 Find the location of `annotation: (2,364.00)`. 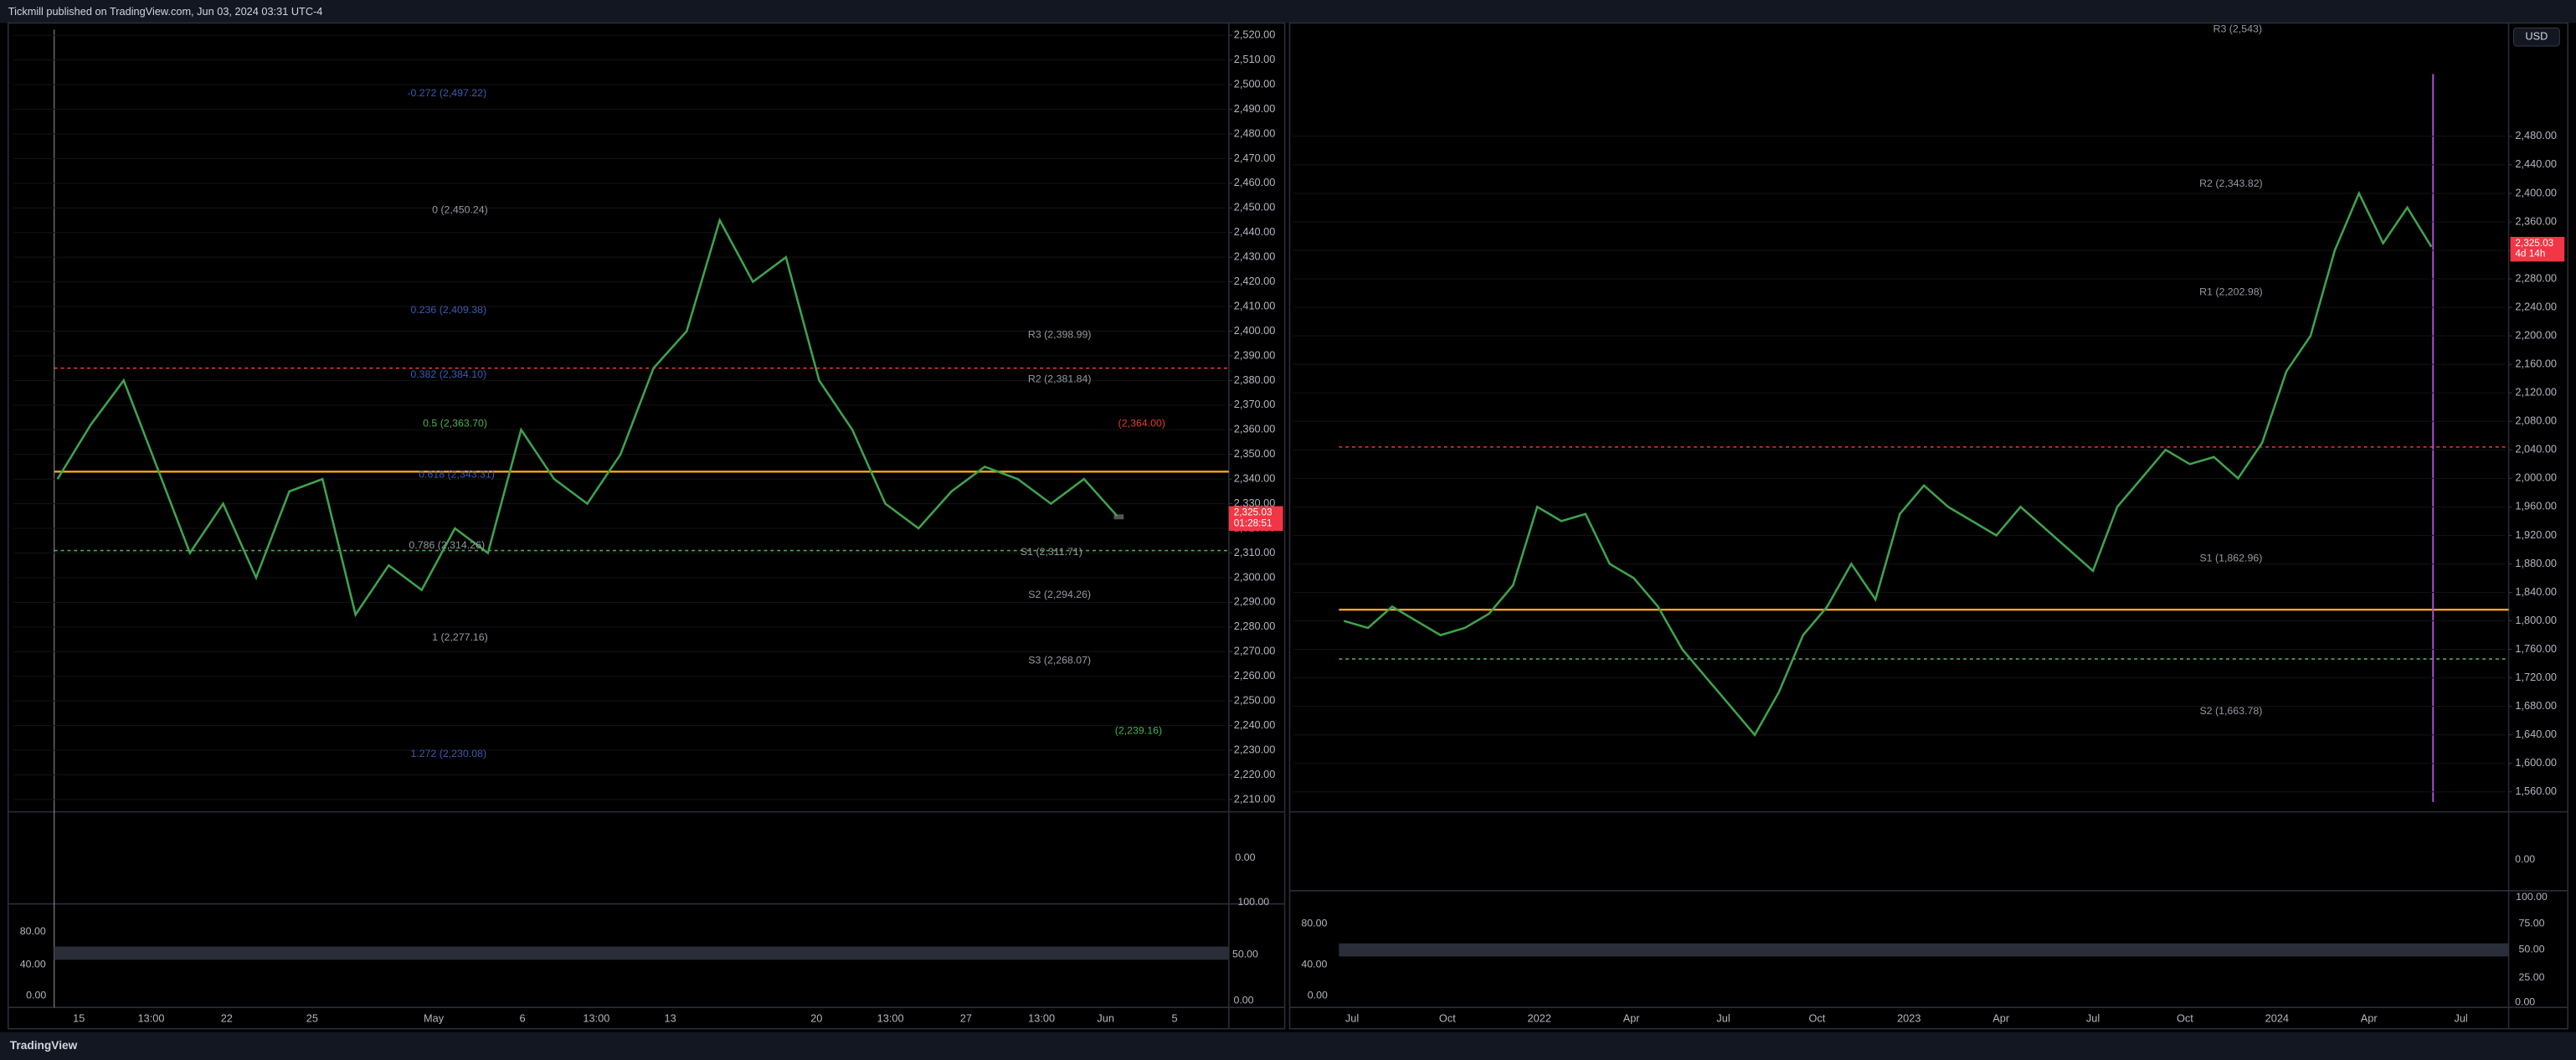

annotation: (2,364.00) is located at coordinates (1141, 424).